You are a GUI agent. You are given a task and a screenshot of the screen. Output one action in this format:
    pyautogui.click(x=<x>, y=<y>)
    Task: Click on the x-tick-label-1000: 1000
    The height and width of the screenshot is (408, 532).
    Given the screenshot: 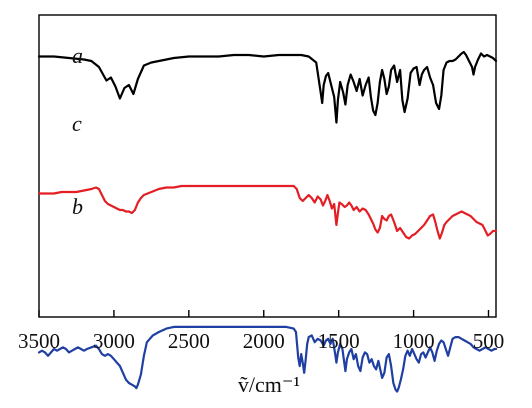 What is the action you would take?
    pyautogui.click(x=414, y=341)
    